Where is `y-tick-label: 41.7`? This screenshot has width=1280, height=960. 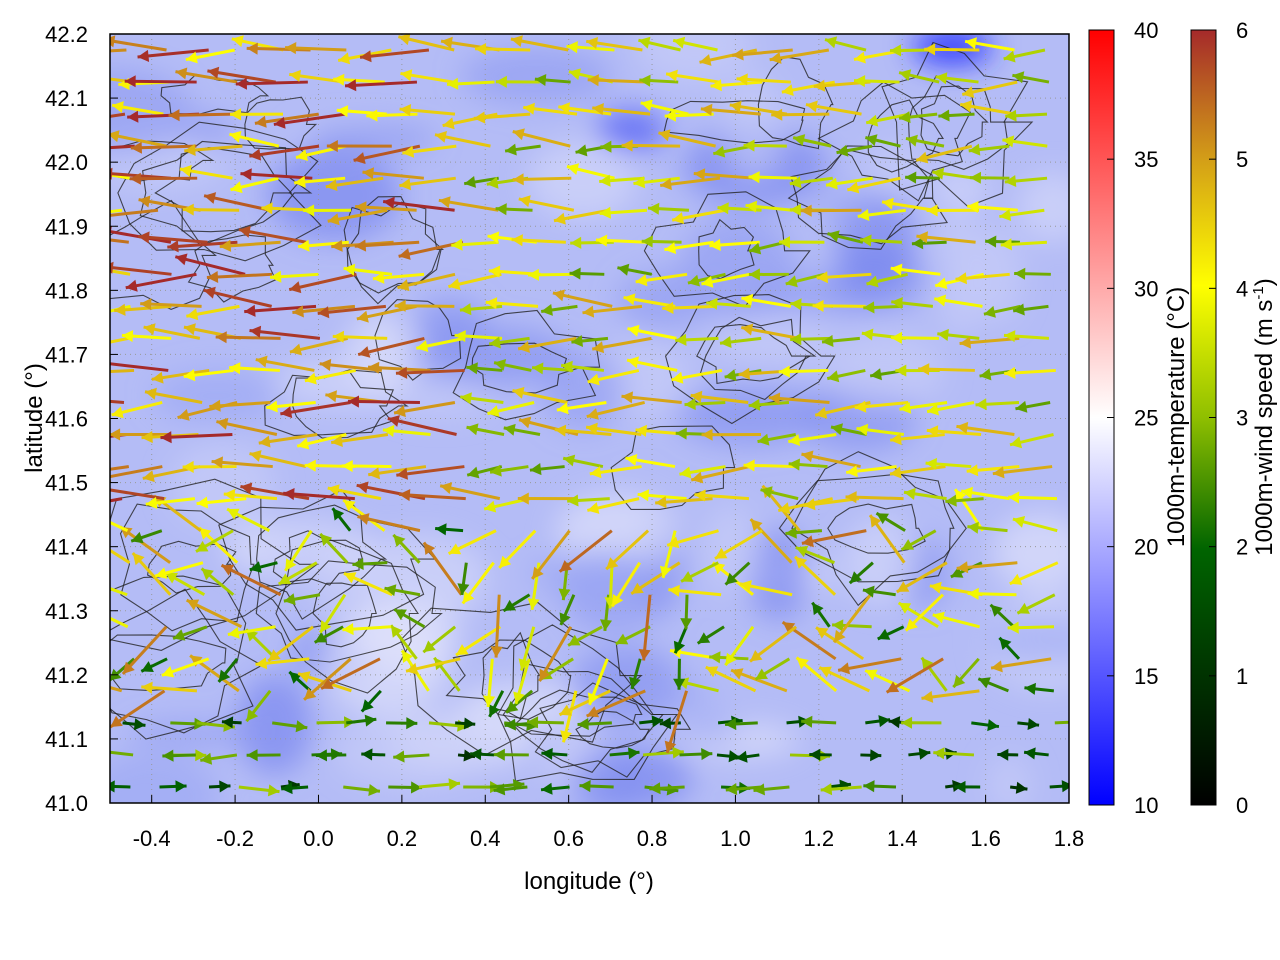 y-tick-label: 41.7 is located at coordinates (66, 354).